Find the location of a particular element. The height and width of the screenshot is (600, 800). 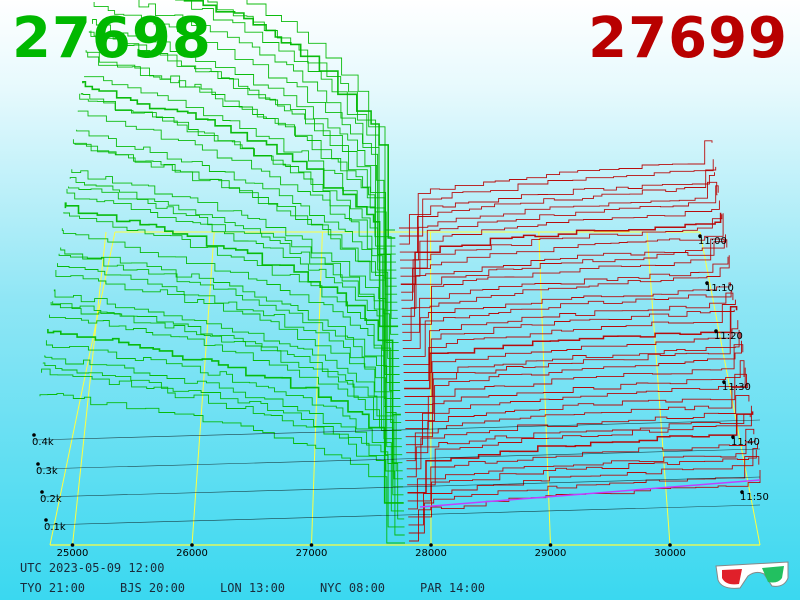

price-tick-25000: 25000 is located at coordinates (73, 553).